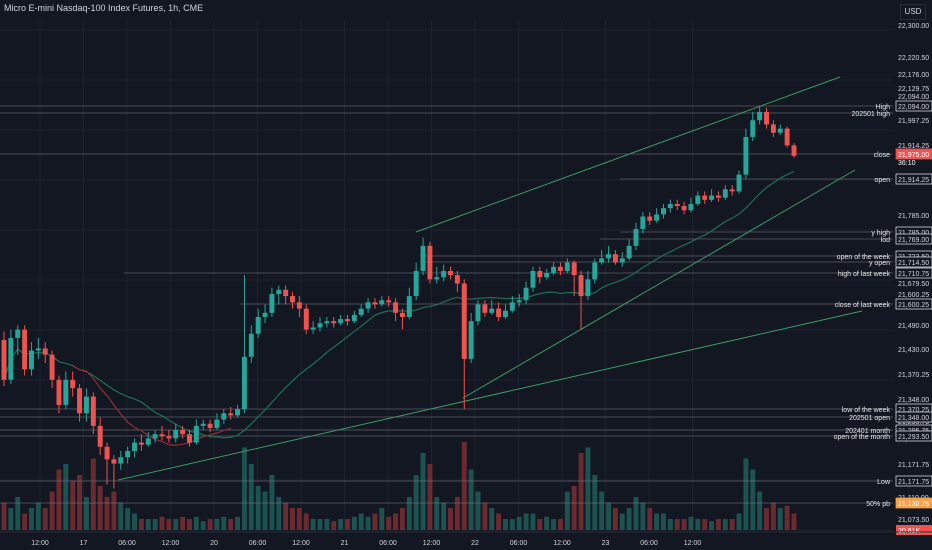  Describe the element at coordinates (913, 58) in the screenshot. I see `price-tick: 22,220.50` at that location.